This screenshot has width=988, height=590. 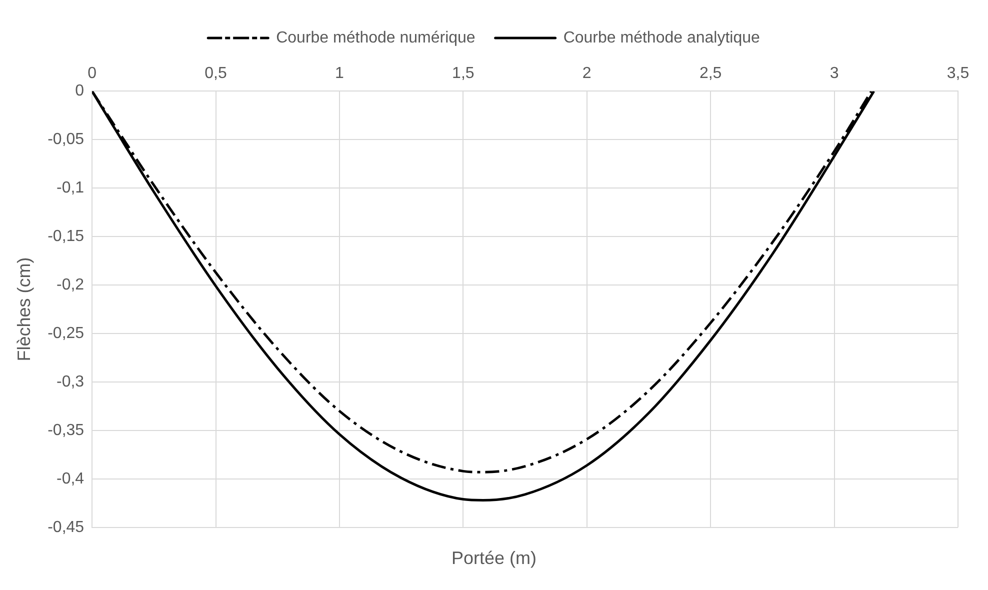 What do you see at coordinates (834, 73) in the screenshot?
I see `x-tick-label: 3` at bounding box center [834, 73].